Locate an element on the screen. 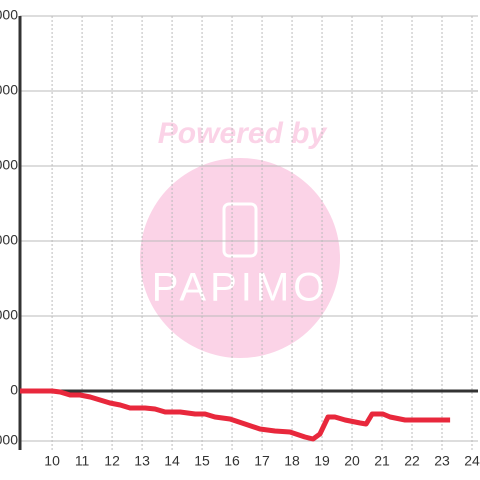  x-tick-label: 15 is located at coordinates (202, 461).